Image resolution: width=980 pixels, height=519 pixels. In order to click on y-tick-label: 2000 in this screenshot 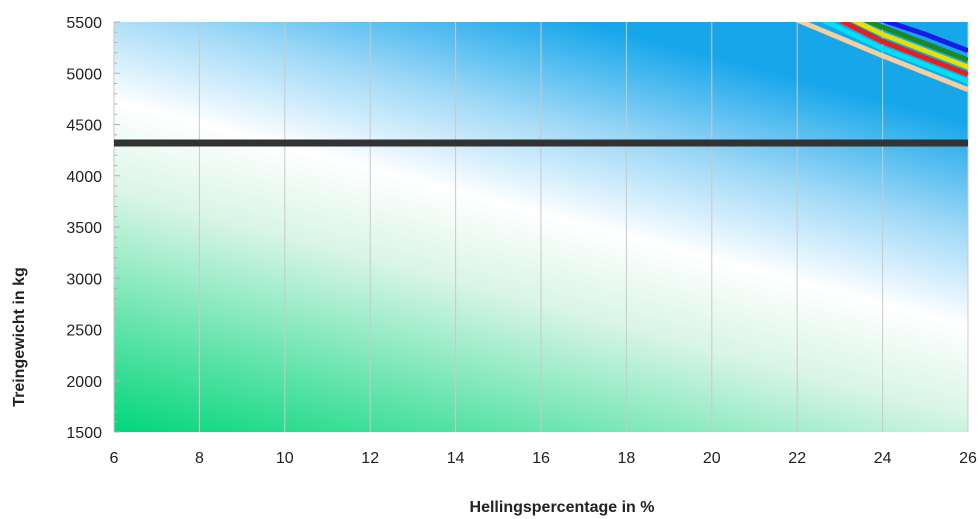, I will do `click(84, 382)`.